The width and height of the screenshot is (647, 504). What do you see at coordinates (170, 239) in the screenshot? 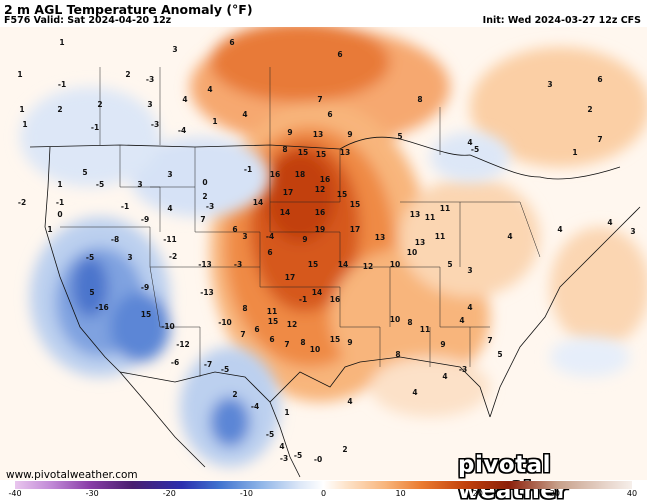
I see `anomaly-value: -11` at bounding box center [170, 239].